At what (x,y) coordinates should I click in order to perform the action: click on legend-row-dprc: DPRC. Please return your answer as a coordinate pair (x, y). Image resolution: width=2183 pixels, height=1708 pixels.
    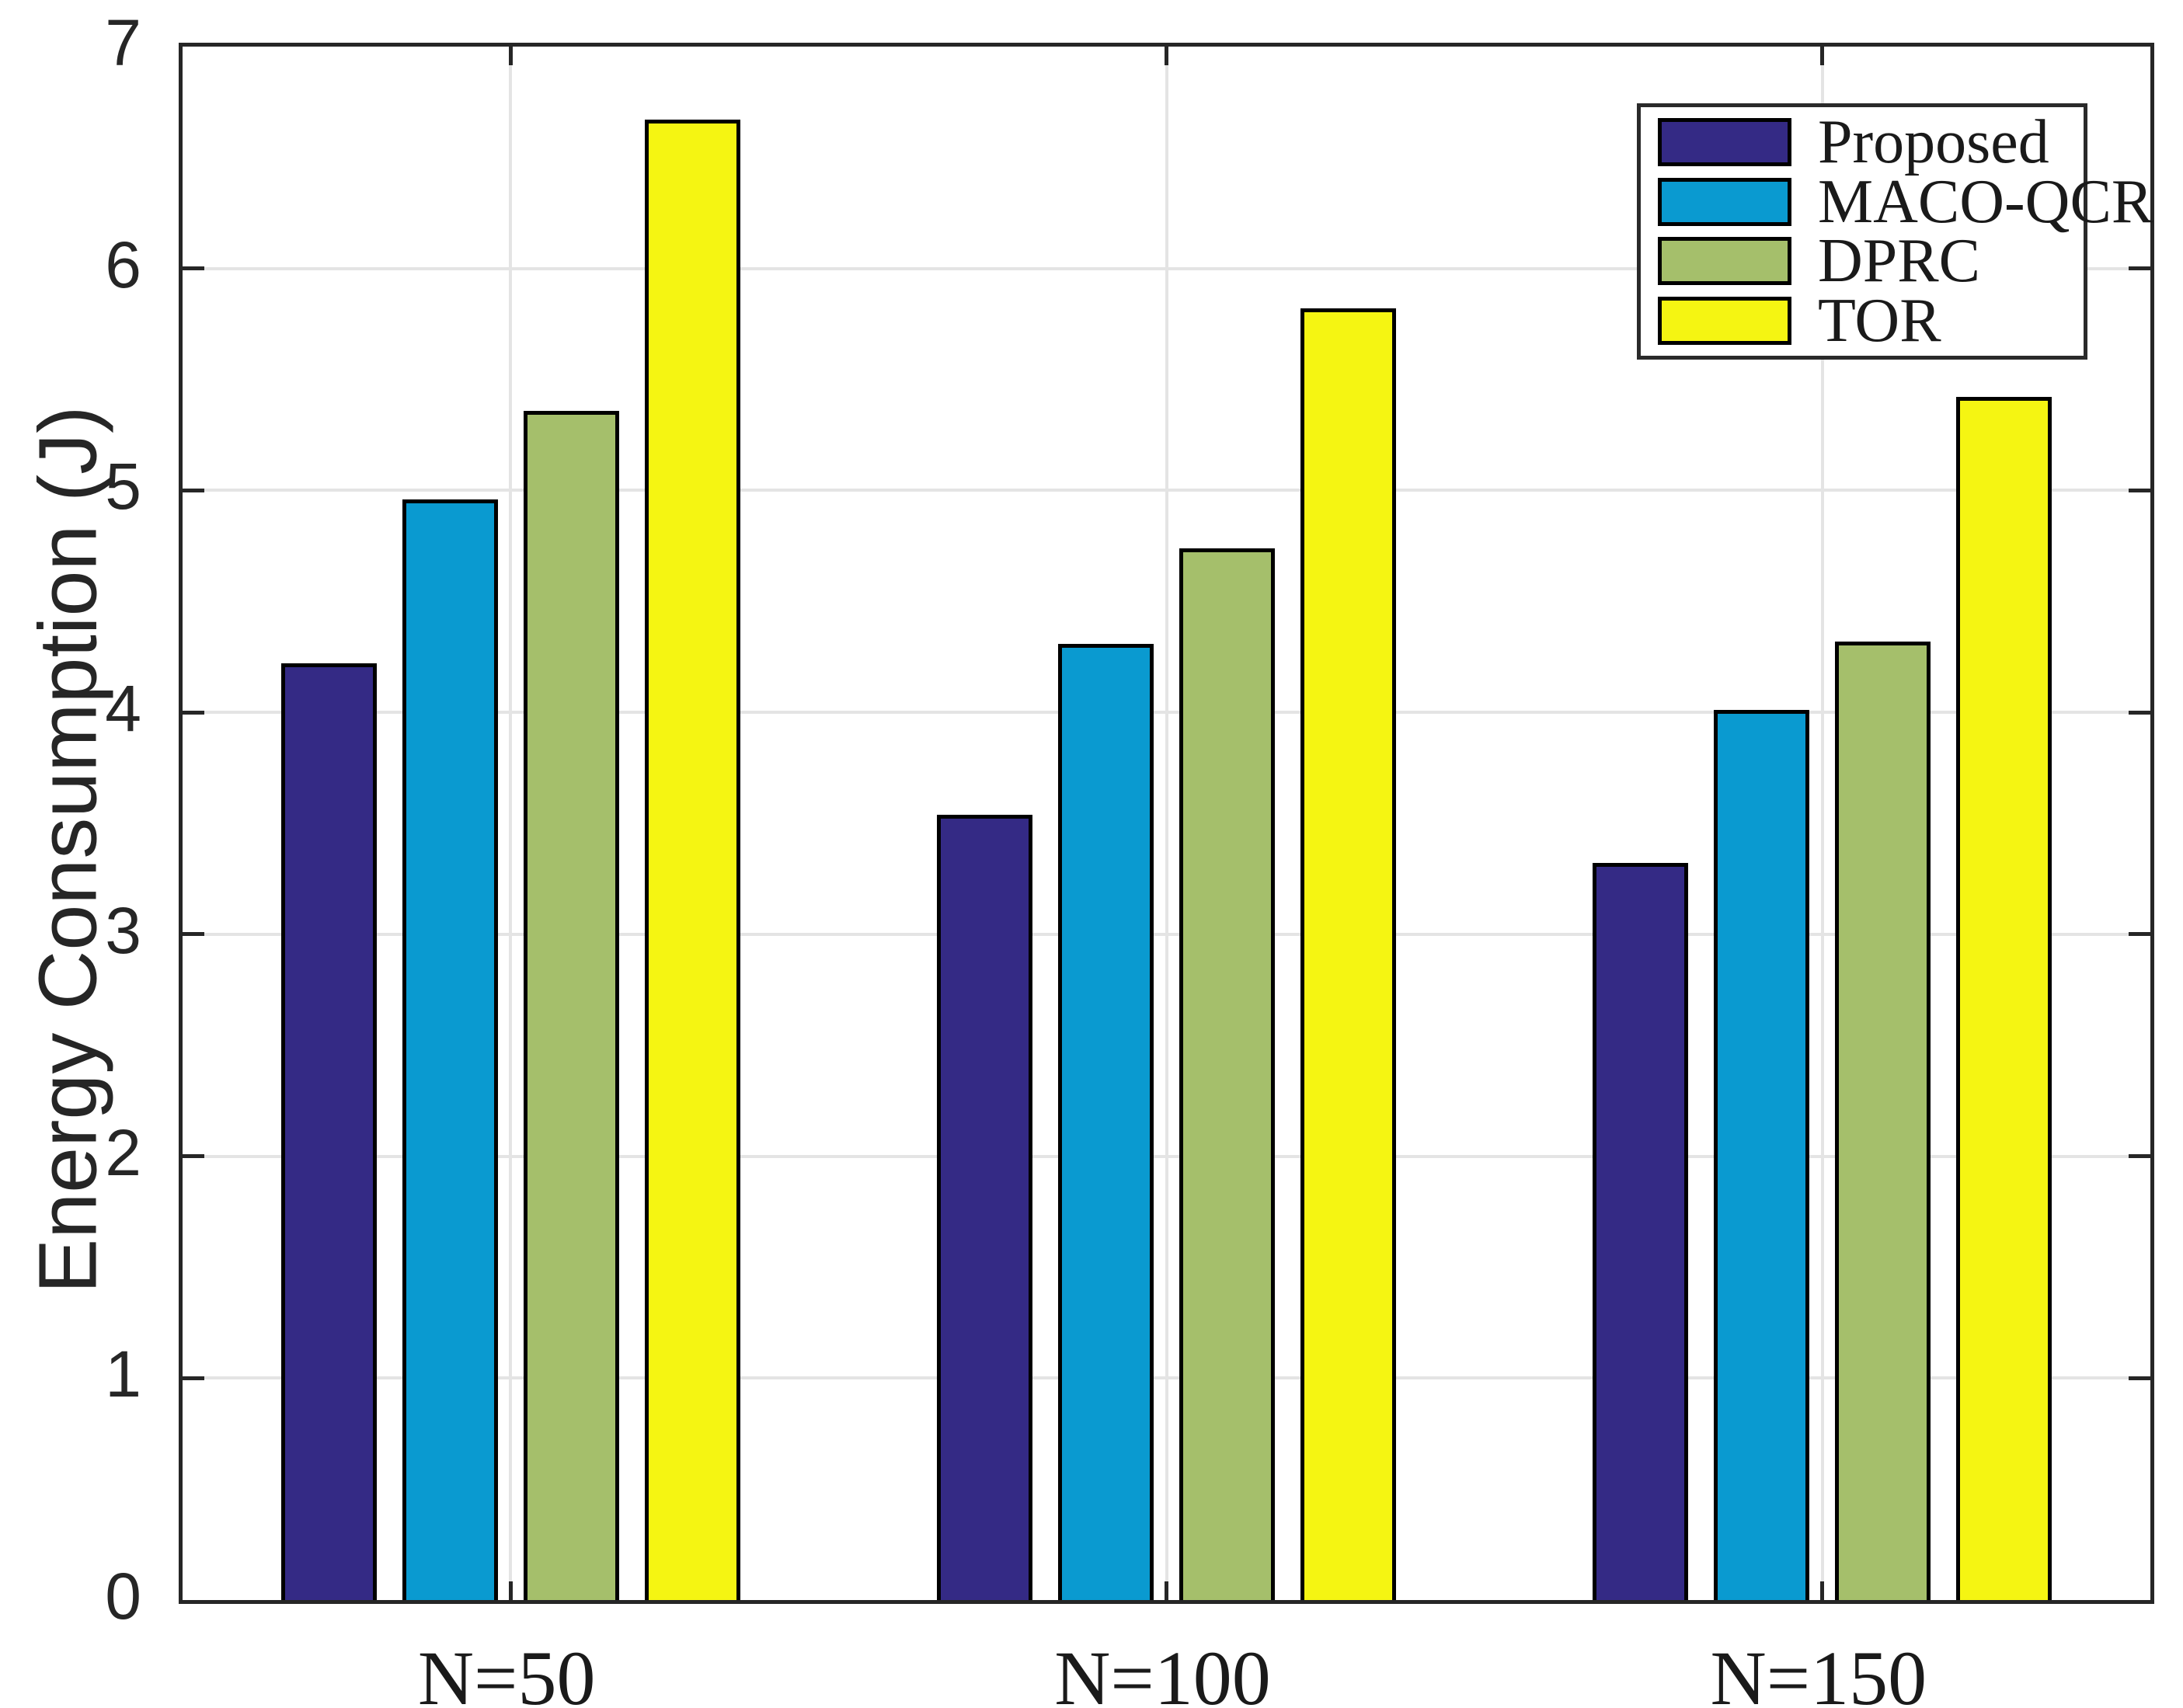
    Looking at the image, I should click on (1862, 261).